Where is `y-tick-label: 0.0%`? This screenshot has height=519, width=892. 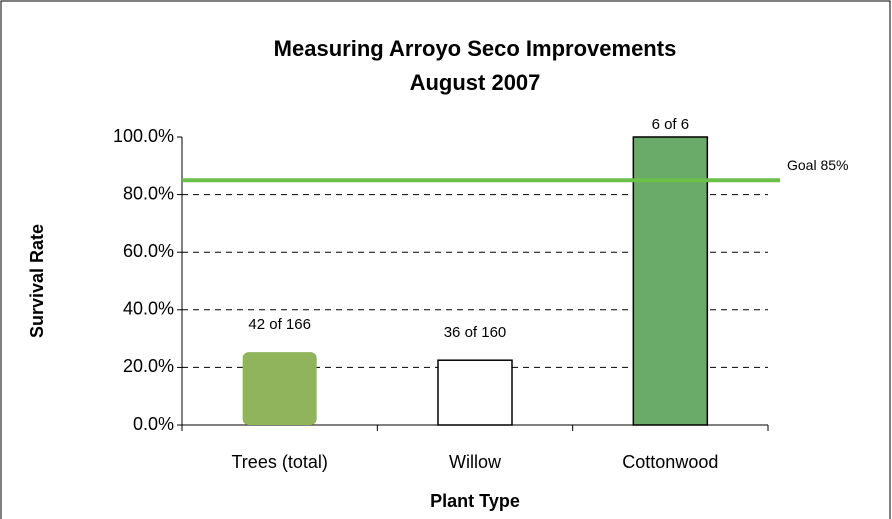 y-tick-label: 0.0% is located at coordinates (153, 424).